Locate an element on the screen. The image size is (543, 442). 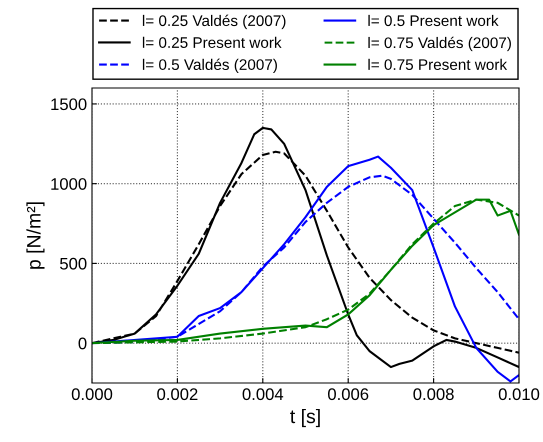
legend-label: l= 0.5 Valdés (2007) is located at coordinates (209, 66).